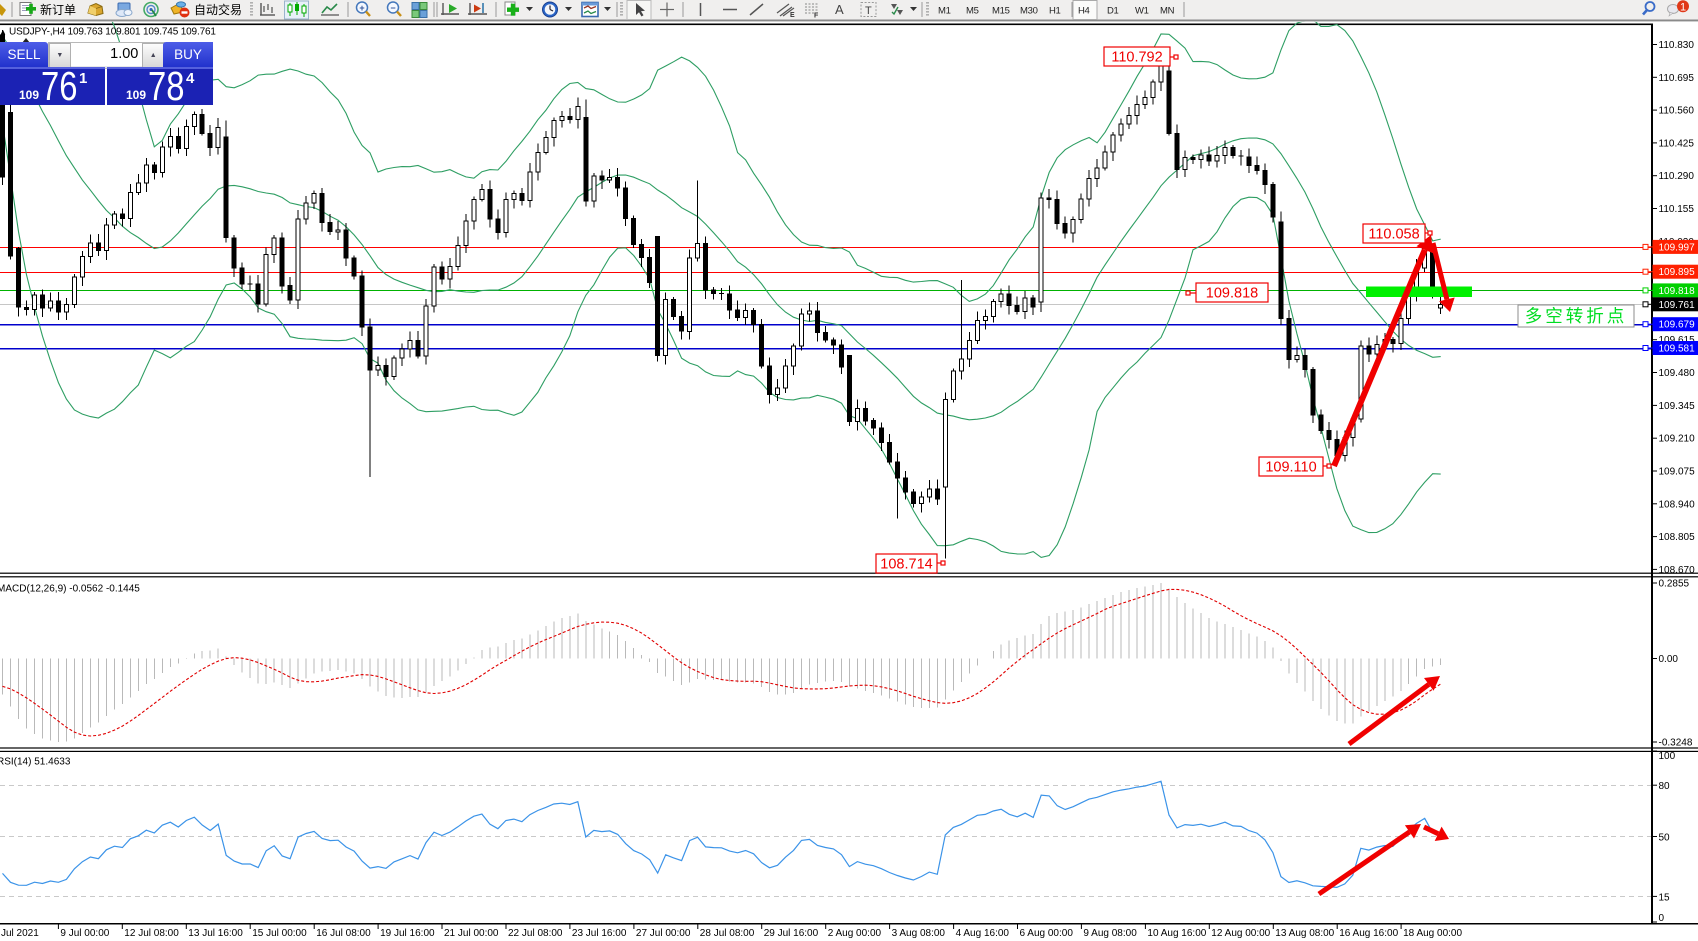 This screenshot has width=1698, height=941. Describe the element at coordinates (1176, 933) in the screenshot. I see `svg-text: 10 Aug 16:00` at that location.